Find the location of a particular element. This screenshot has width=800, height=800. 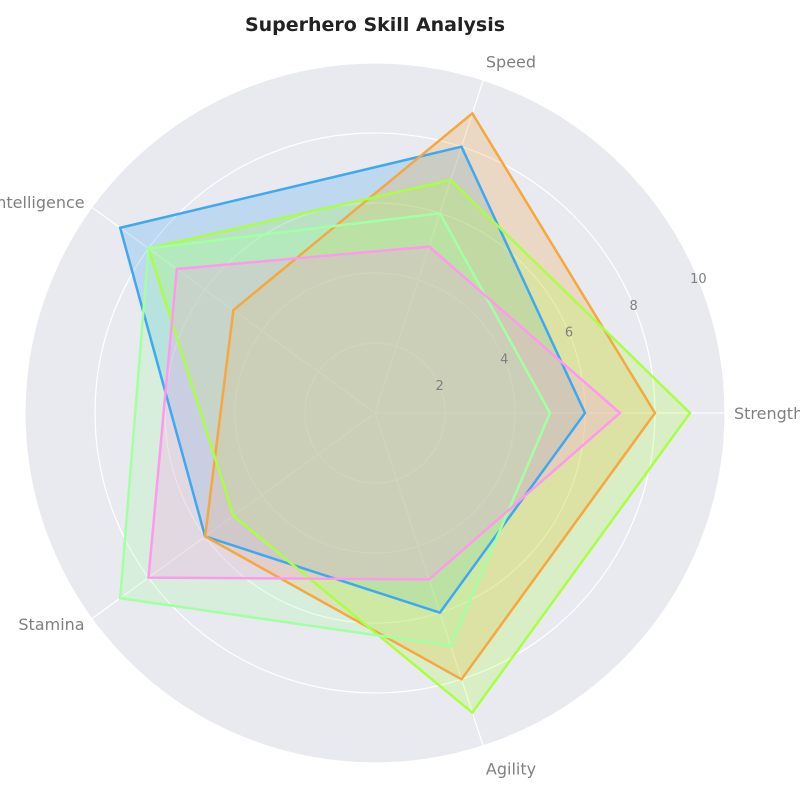

tick-label-6: 6 is located at coordinates (569, 333).